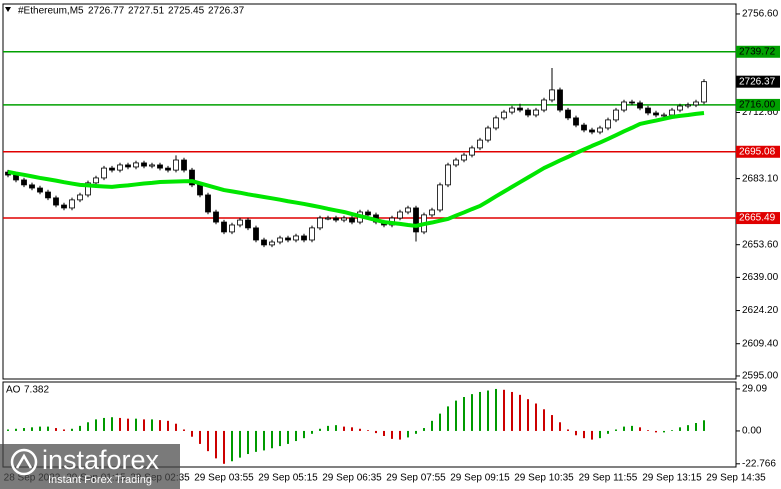 Image resolution: width=781 pixels, height=489 pixels. I want to click on header-price: 2725.45, so click(186, 11).